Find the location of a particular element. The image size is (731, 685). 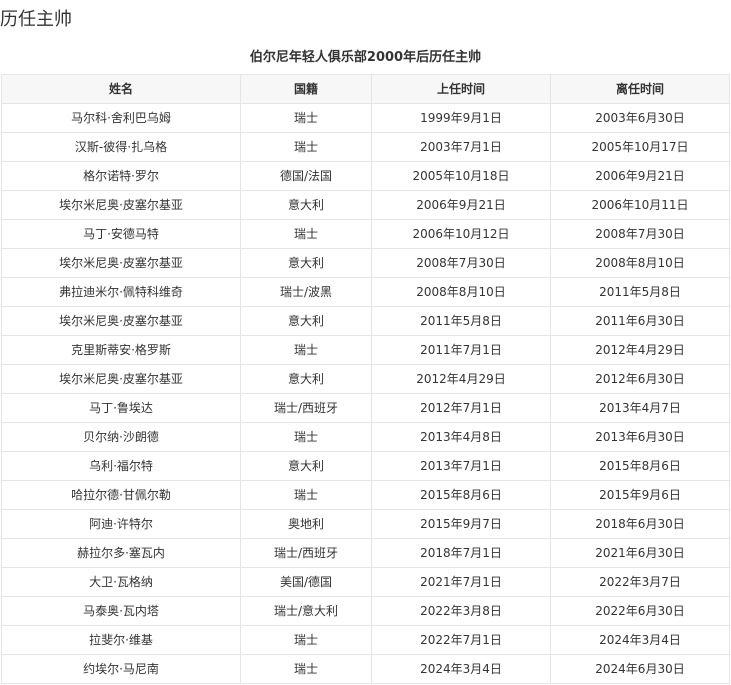

table-header-row: 姓名 国籍 上任时间 离任时间 is located at coordinates (365, 89).